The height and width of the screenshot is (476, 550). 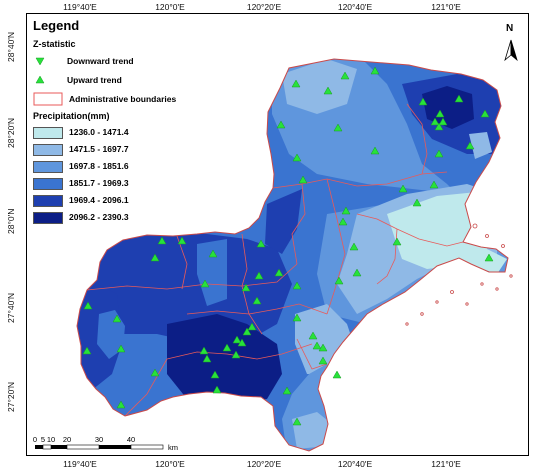 I want to click on left-tick-label: 27°20'N, so click(x=11, y=396).